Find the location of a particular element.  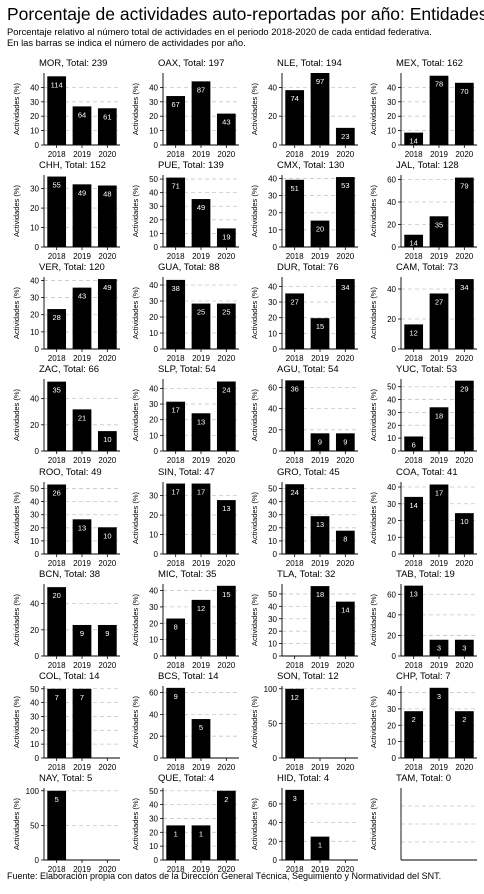

bar-label: 29 is located at coordinates (464, 389).